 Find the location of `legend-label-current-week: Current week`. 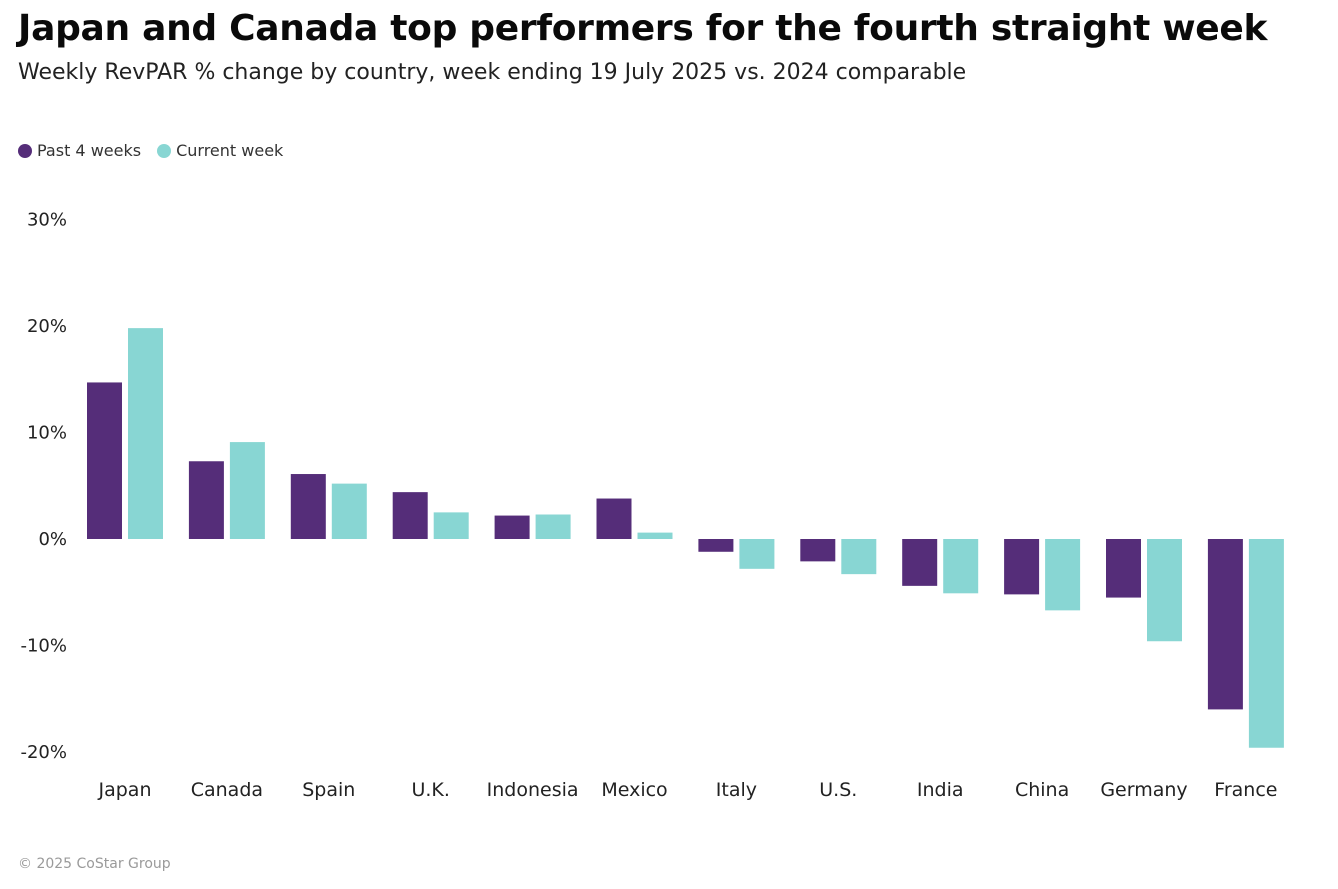

legend-label-current-week: Current week is located at coordinates (230, 150).